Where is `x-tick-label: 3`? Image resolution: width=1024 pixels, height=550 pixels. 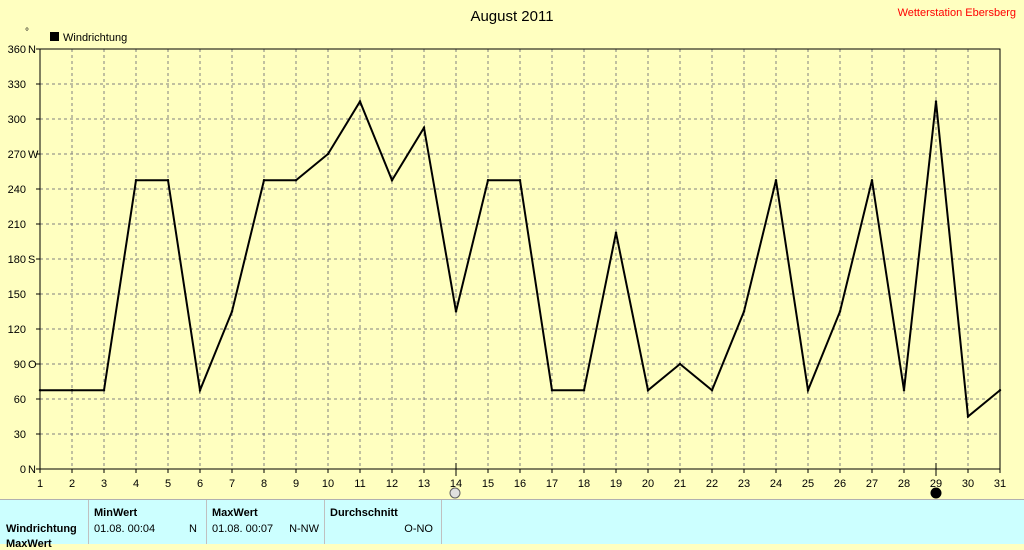
x-tick-label: 3 is located at coordinates (104, 484).